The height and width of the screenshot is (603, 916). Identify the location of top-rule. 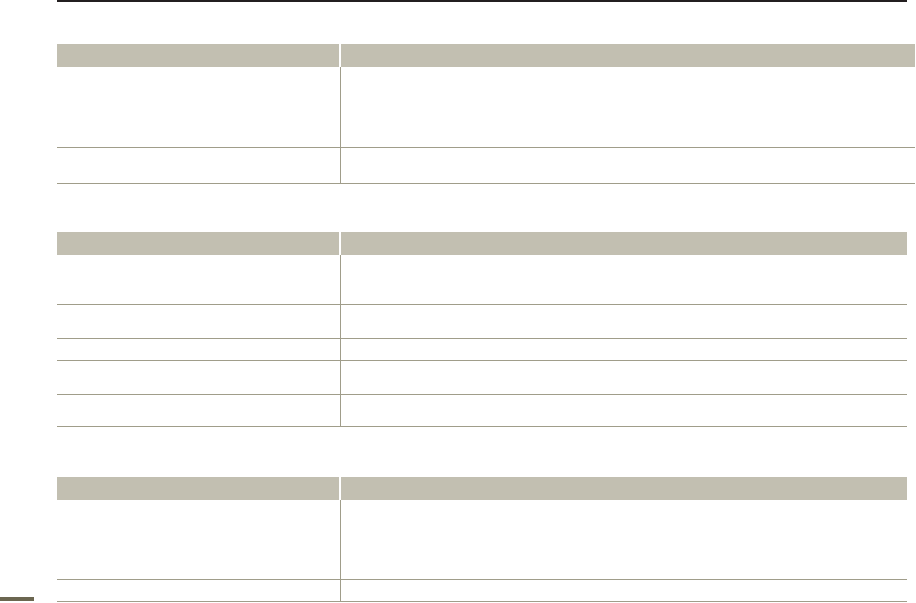
(482, 1).